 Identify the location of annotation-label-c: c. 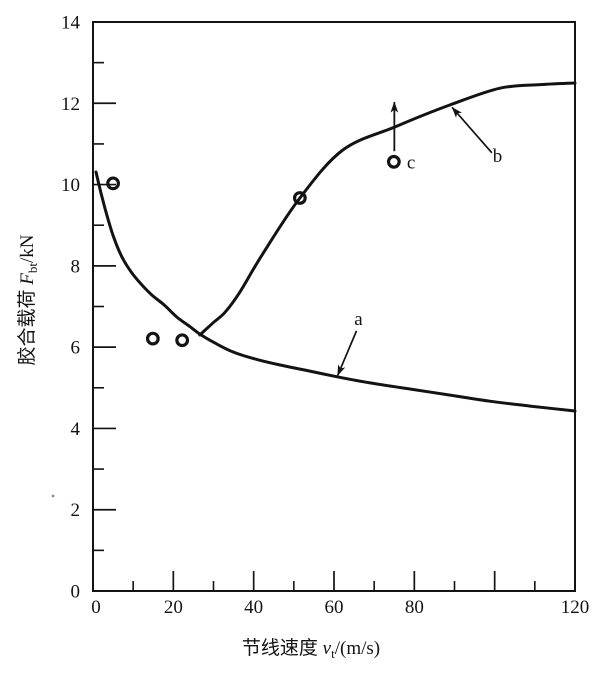
(411, 163).